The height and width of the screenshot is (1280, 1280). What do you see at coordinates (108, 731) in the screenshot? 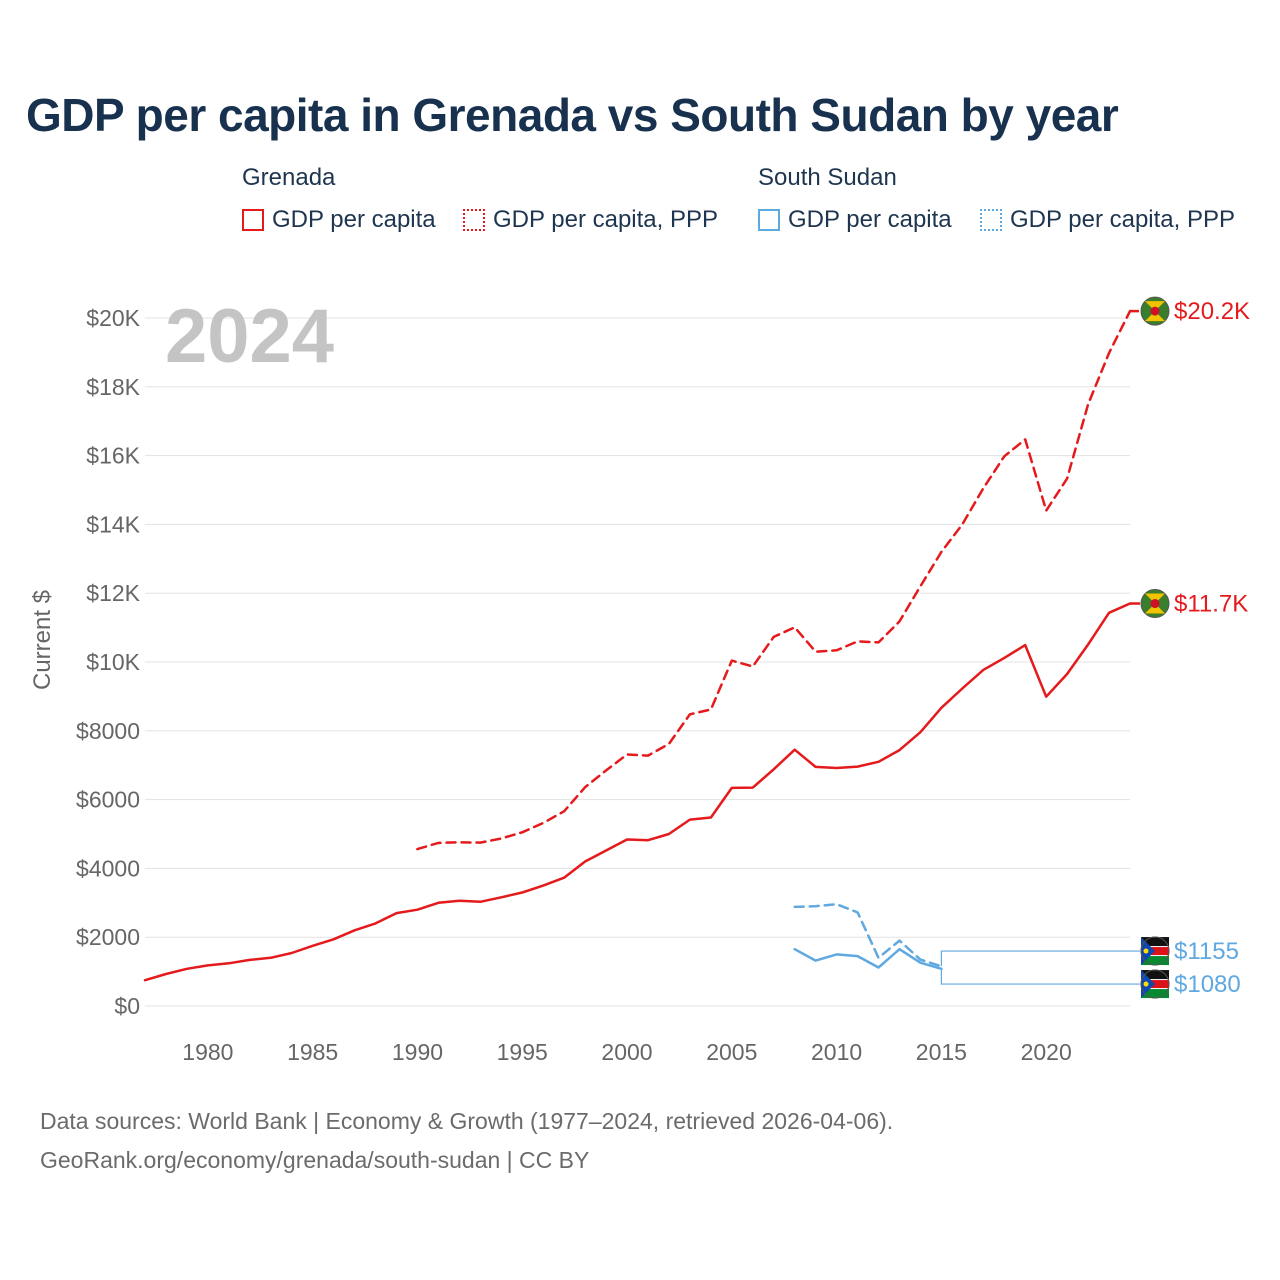
I see `y-tick-label: $8000` at bounding box center [108, 731].